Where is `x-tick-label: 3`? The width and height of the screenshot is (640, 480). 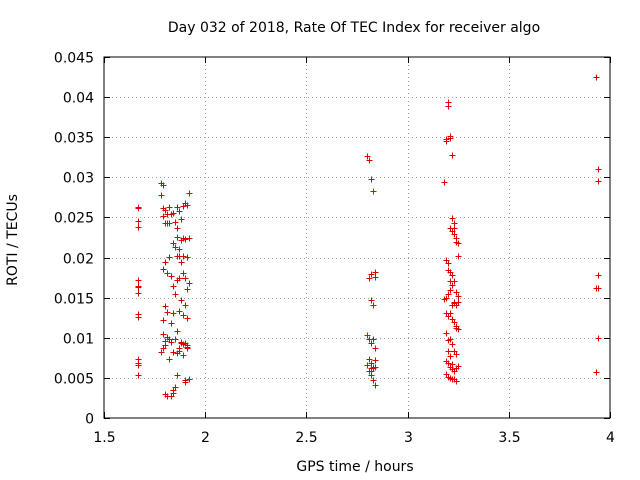 x-tick-label: 3 is located at coordinates (408, 438).